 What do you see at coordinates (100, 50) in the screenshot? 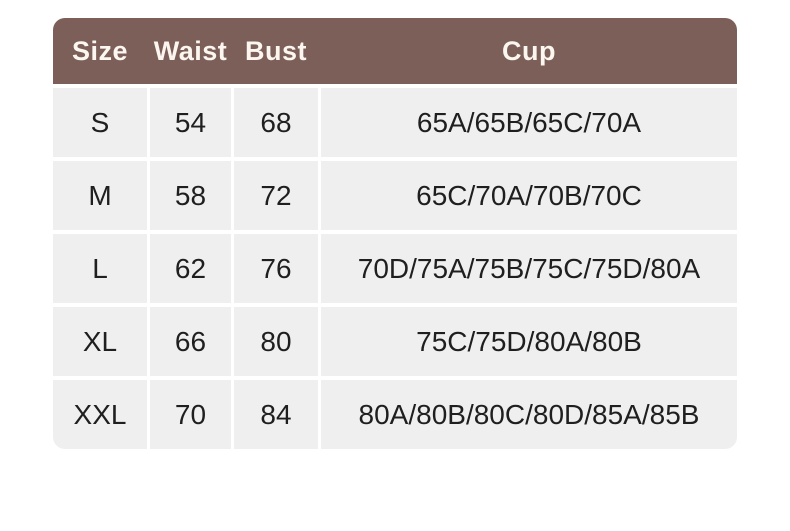
I see `header-cell-size: Size` at bounding box center [100, 50].